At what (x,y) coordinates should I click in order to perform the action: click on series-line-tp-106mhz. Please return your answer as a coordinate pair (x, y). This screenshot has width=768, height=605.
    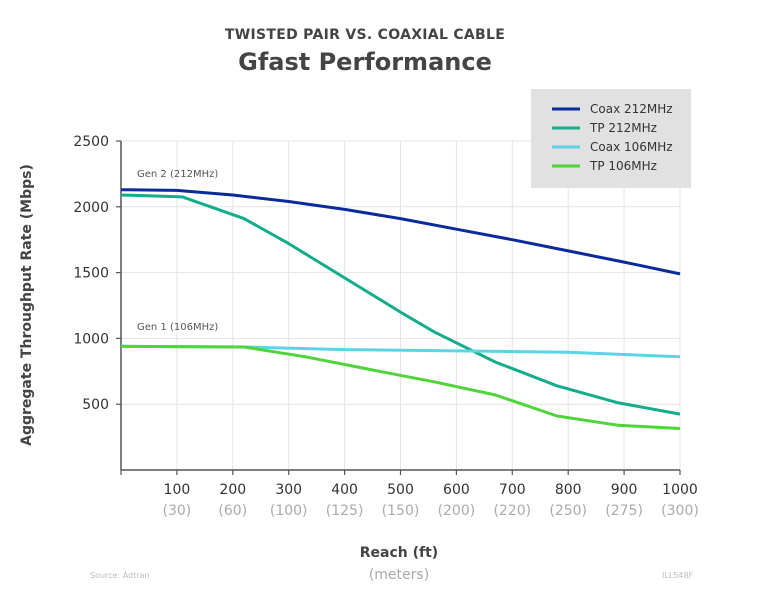
    Looking at the image, I should click on (400, 387).